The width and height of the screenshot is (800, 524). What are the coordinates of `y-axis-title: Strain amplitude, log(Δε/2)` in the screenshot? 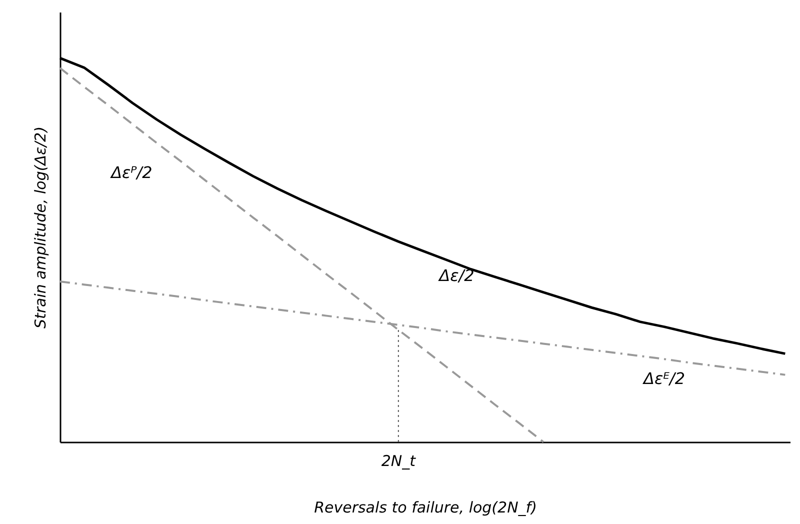 It's located at (41, 227).